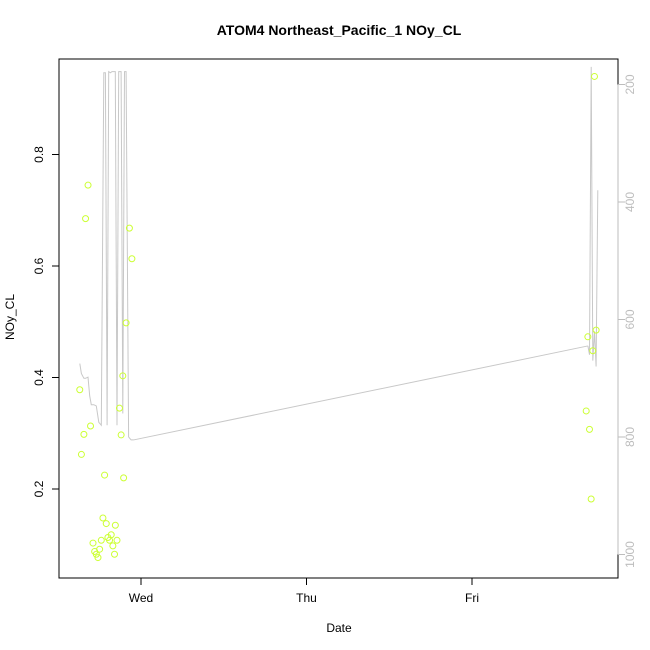 The image size is (650, 650). Describe the element at coordinates (339, 628) in the screenshot. I see `x-axis-label: Date` at that location.